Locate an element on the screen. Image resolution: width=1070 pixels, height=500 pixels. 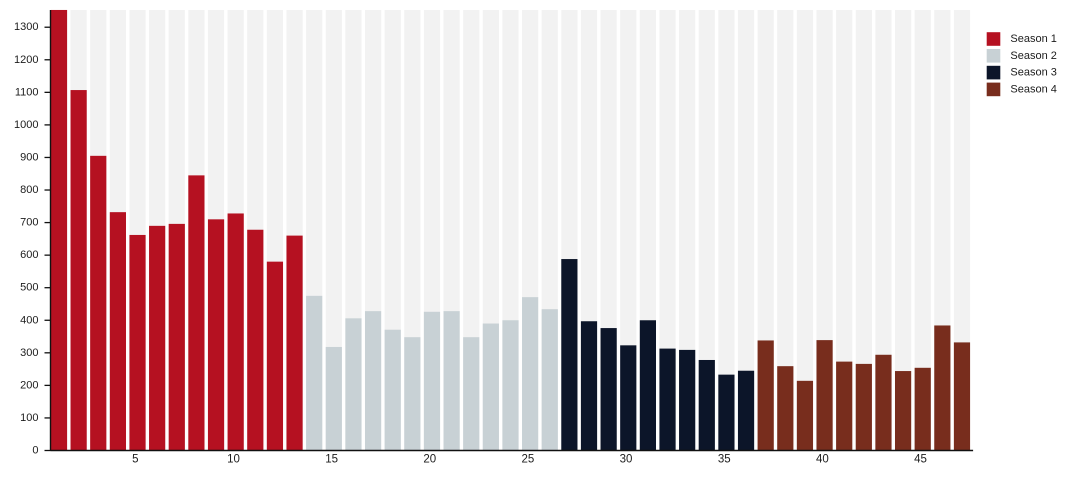
svg-text: 200 is located at coordinates (29, 385).